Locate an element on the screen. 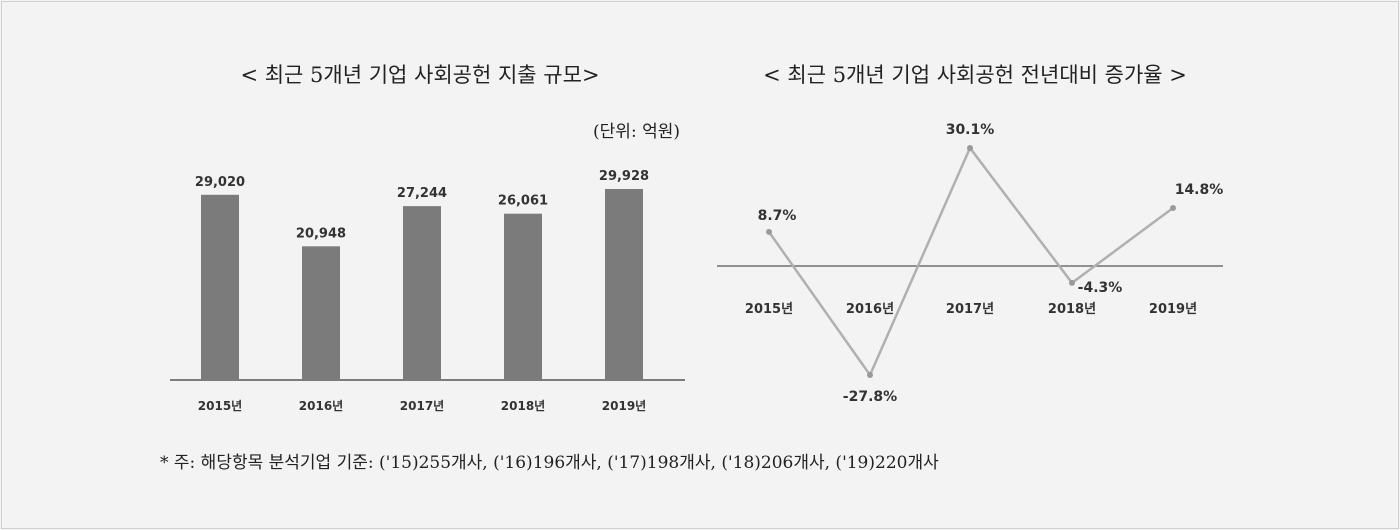  bar-value-label: 26,061 is located at coordinates (523, 201).